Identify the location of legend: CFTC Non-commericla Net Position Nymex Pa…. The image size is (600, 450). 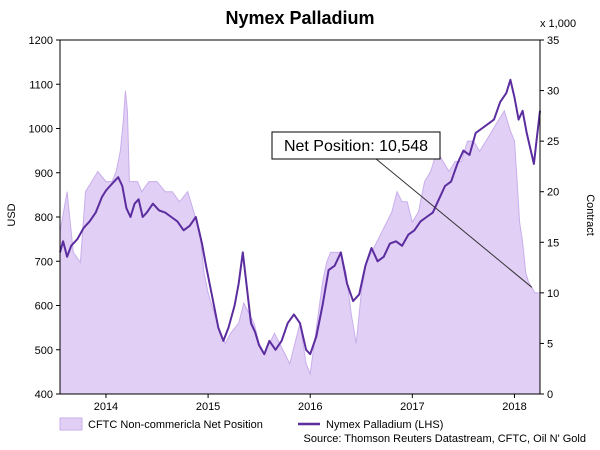
(251, 424).